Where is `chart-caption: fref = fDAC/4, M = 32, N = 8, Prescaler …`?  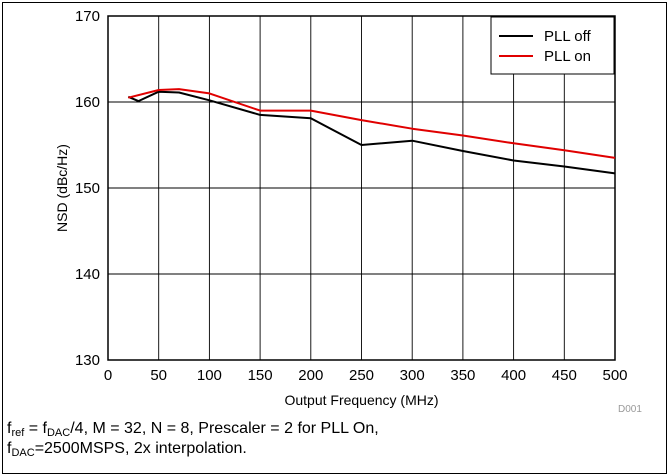
chart-caption: fref = fDAC/4, M = 32, N = 8, Prescaler … is located at coordinates (193, 439).